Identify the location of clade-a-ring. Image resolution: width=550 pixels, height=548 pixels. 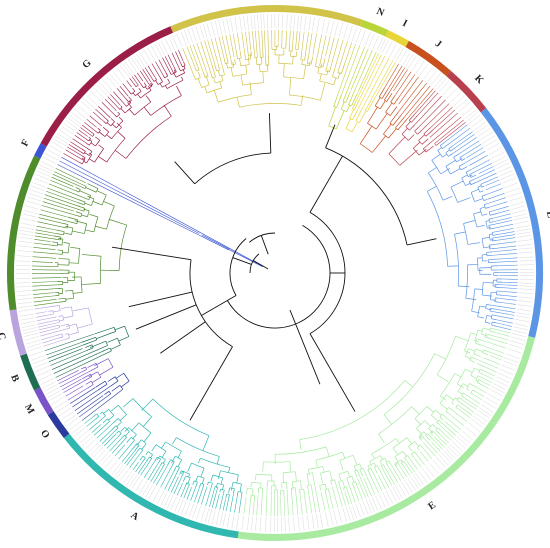
(151, 486).